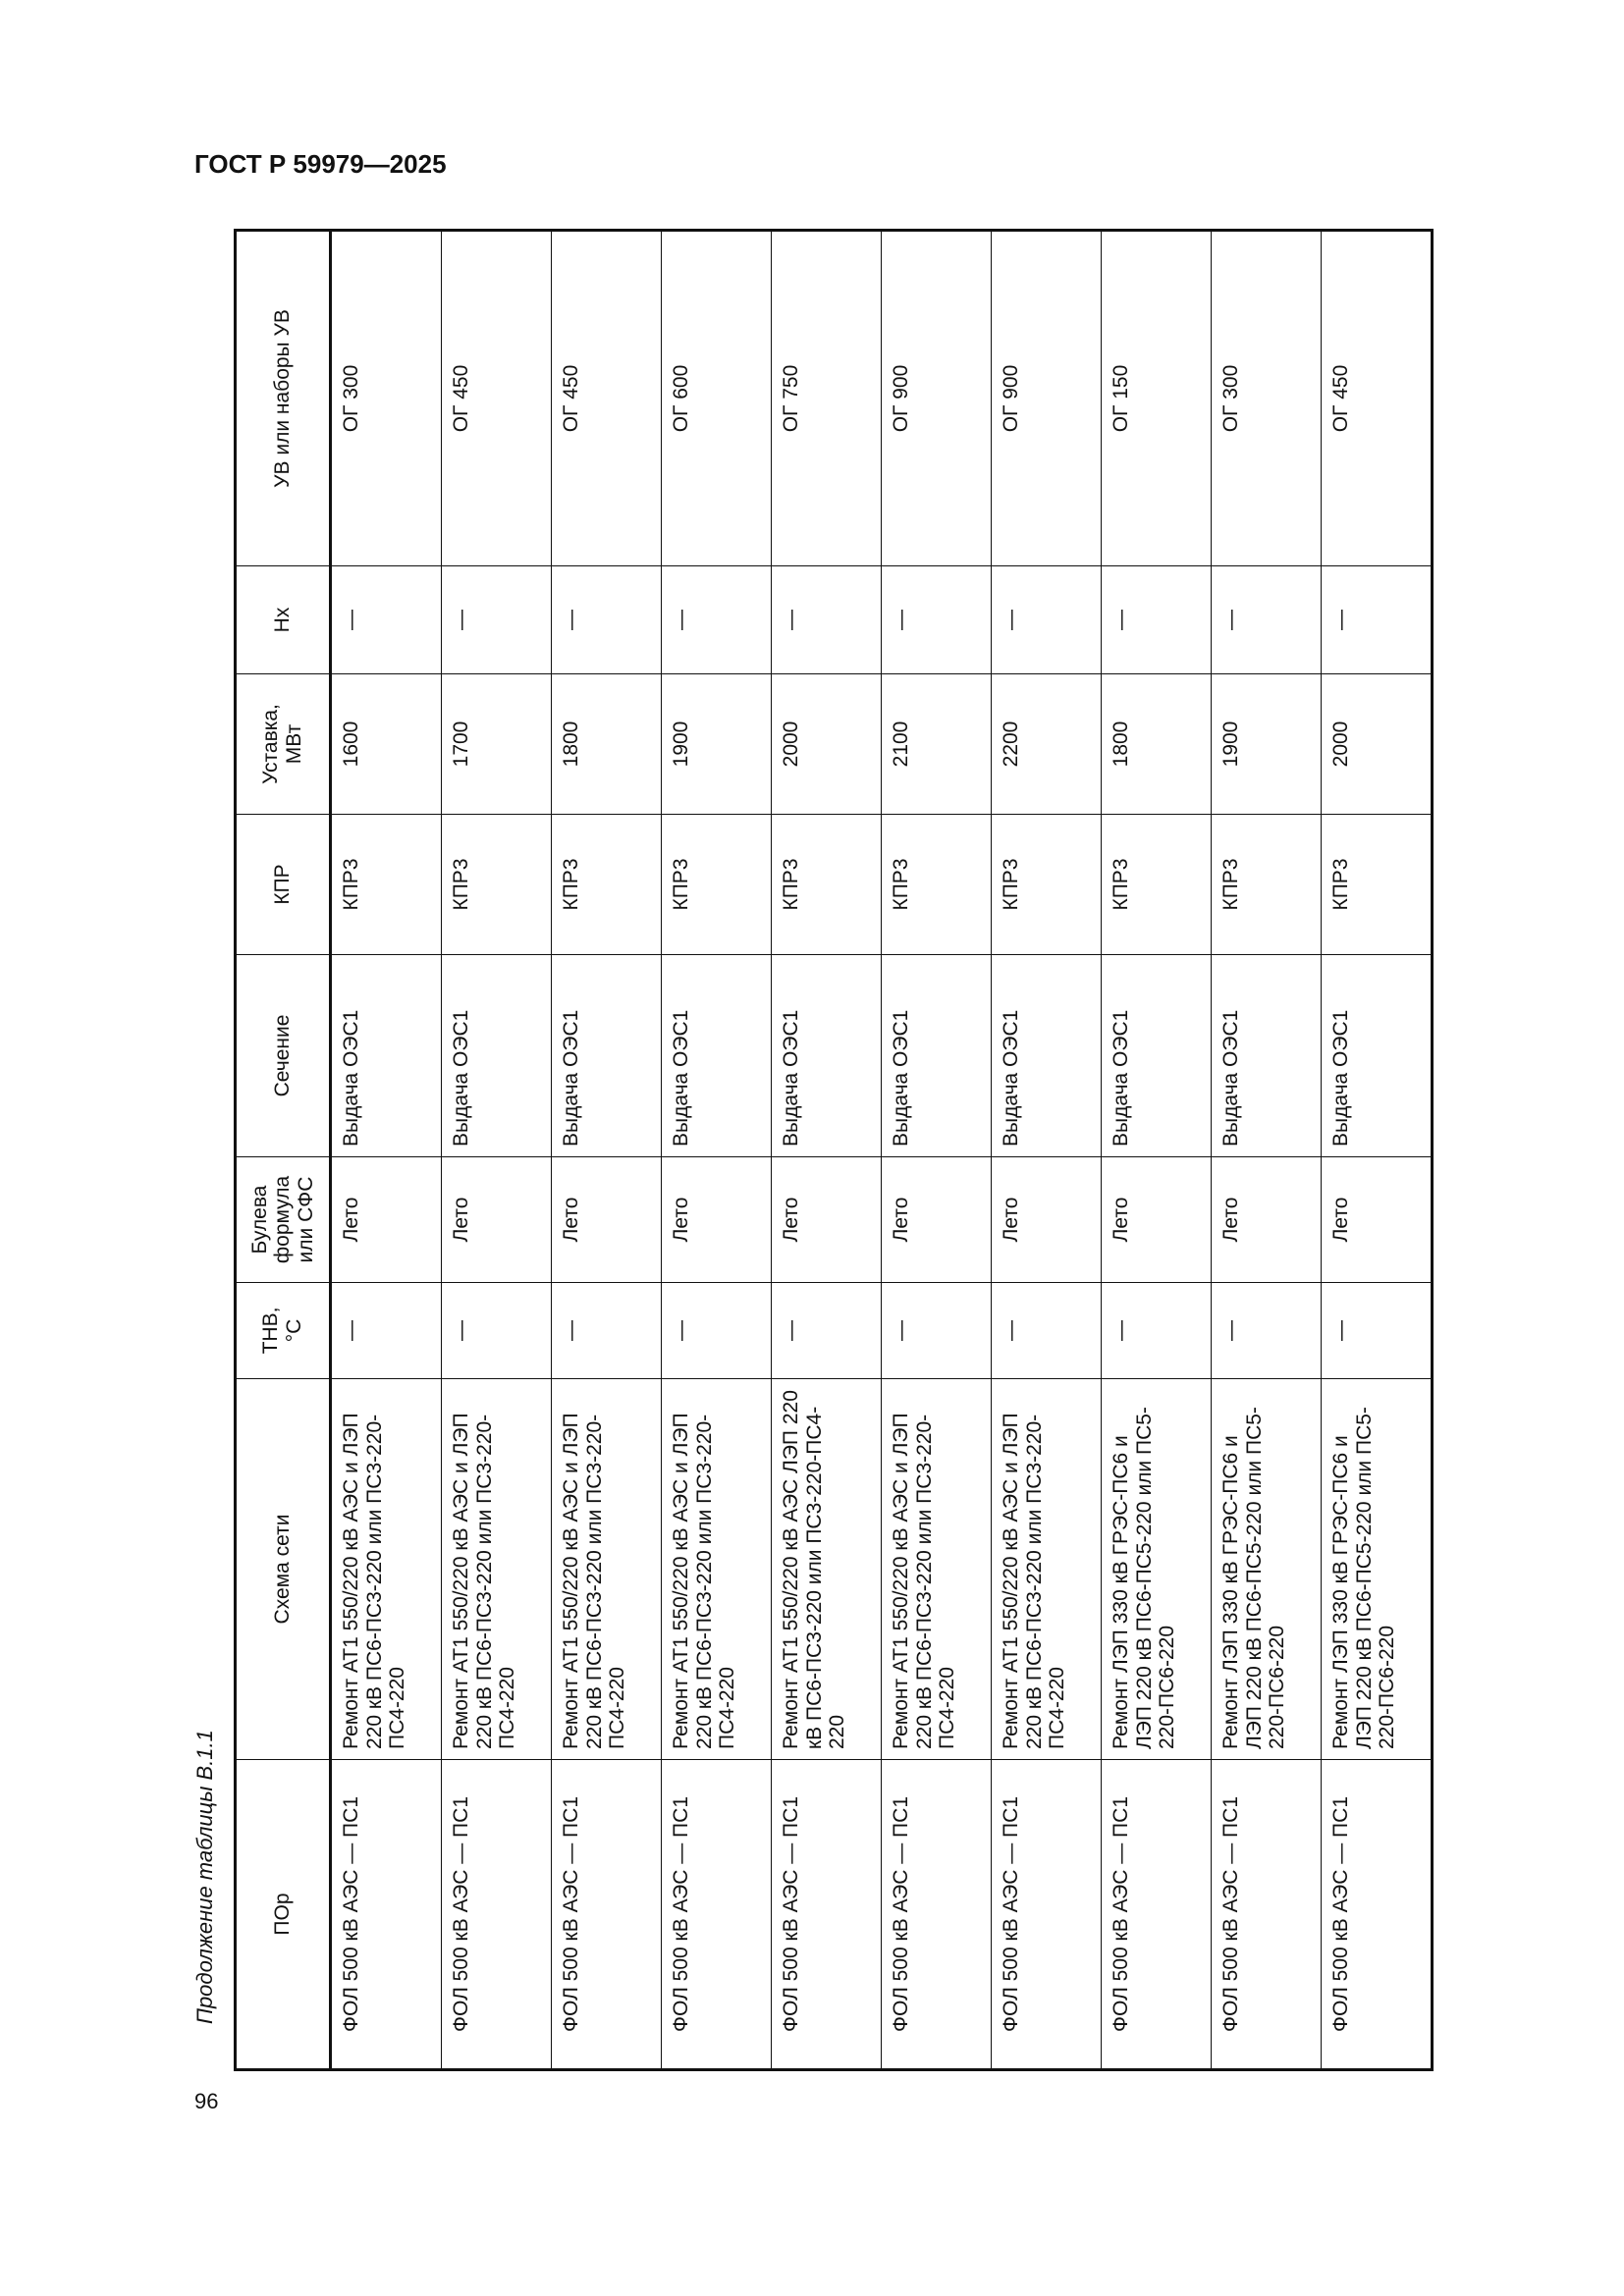 Image resolution: width=1624 pixels, height=2296 pixels. I want to click on column-header: Схема сети, so click(283, 1569).